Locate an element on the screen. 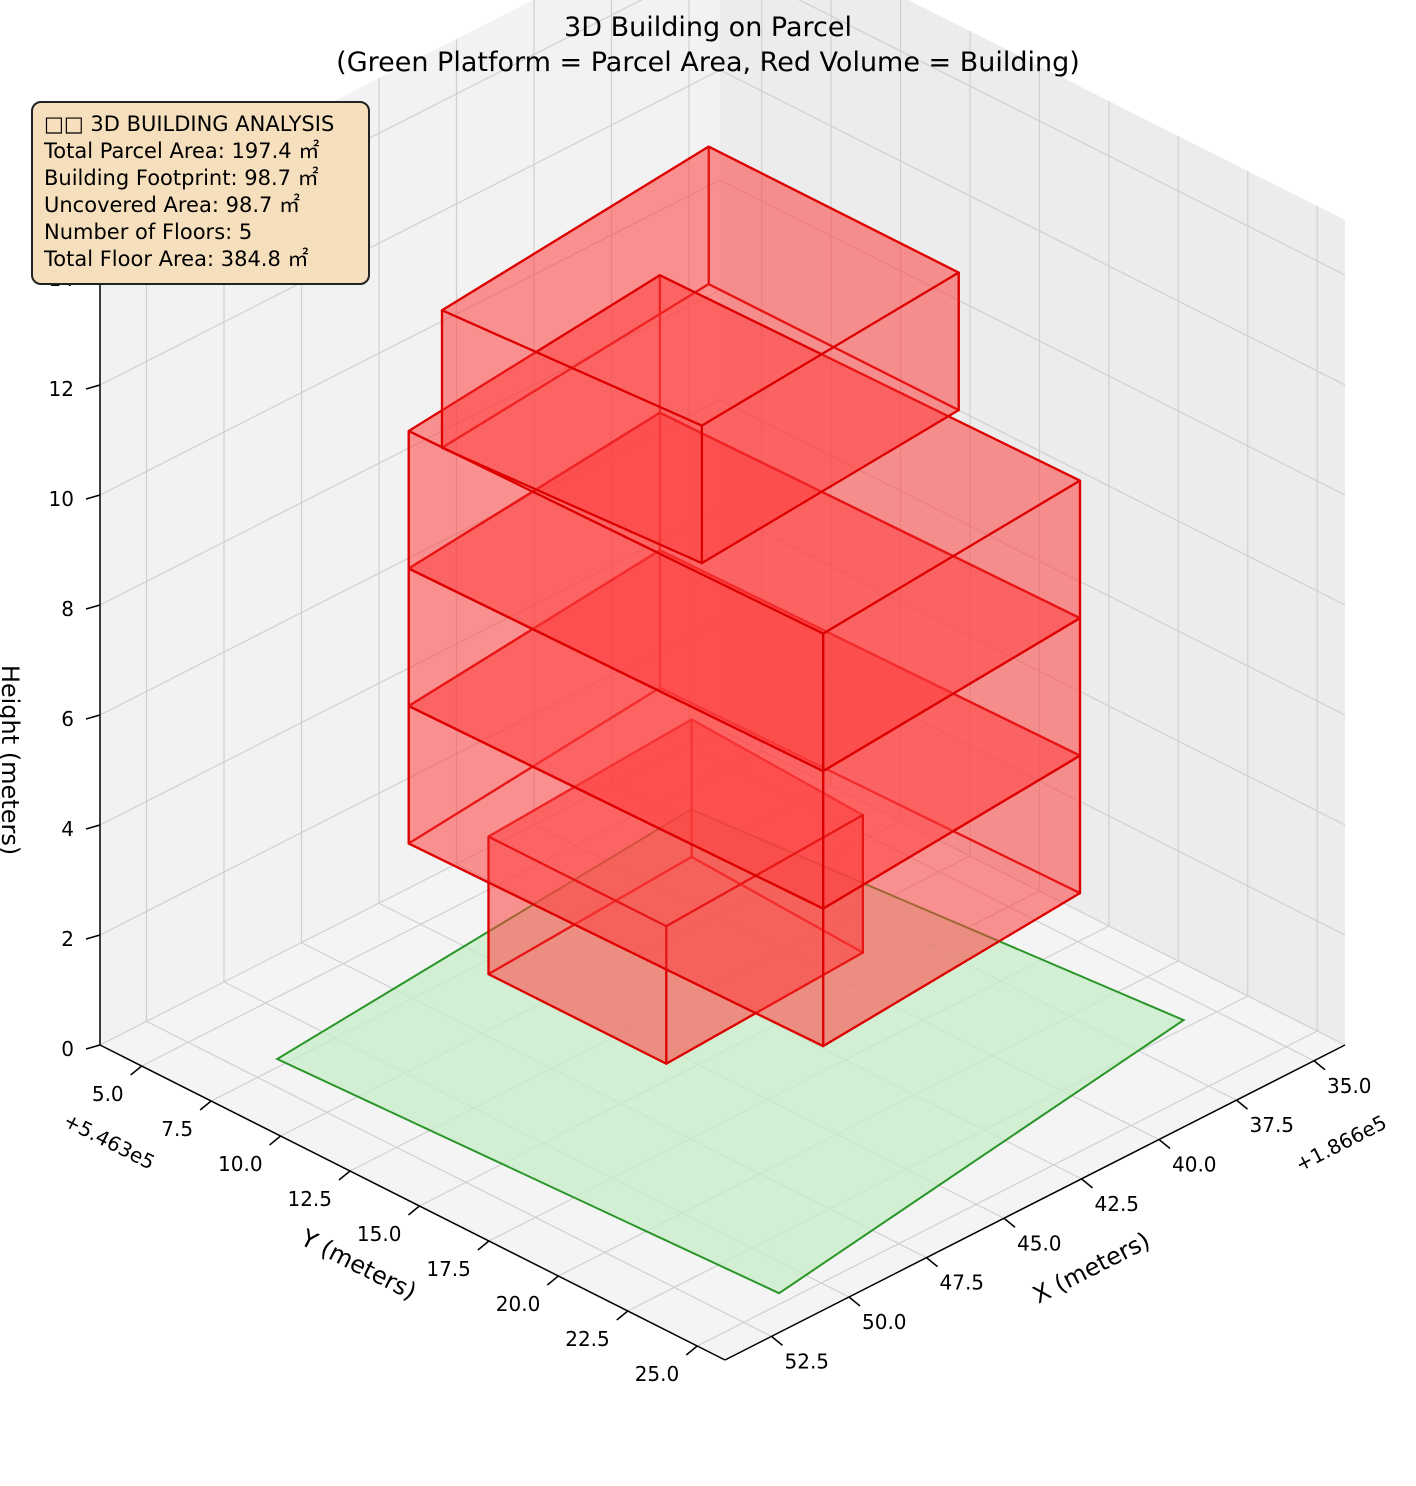  z-tick-label: 12 is located at coordinates (61, 389).